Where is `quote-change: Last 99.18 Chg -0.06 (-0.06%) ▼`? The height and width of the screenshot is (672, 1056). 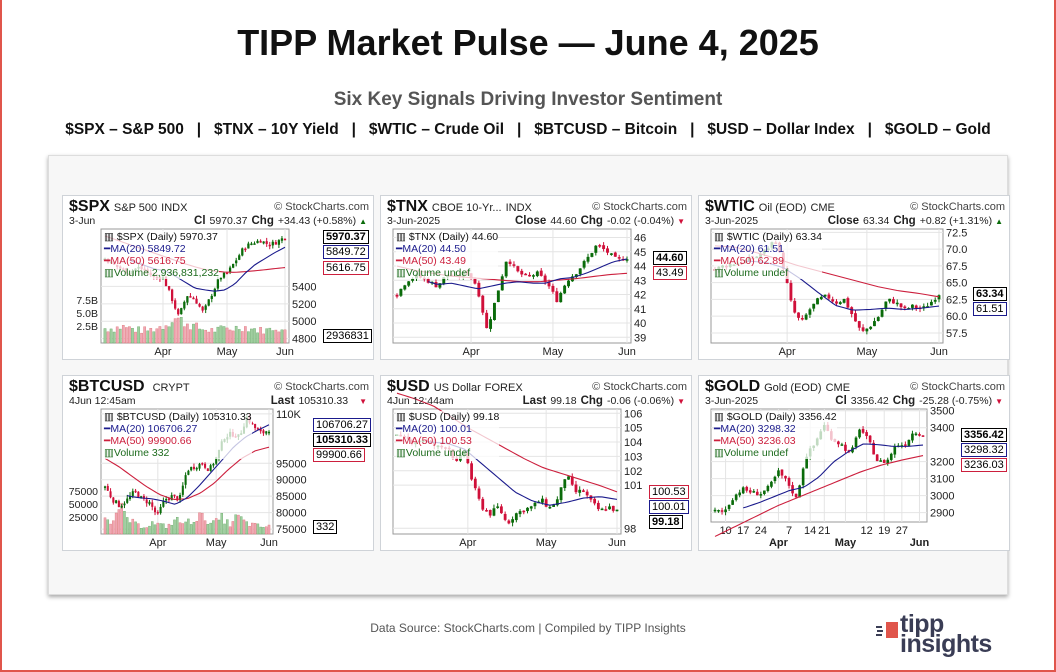 quote-change: Last 99.18 Chg -0.06 (-0.06%) ▼ is located at coordinates (602, 401).